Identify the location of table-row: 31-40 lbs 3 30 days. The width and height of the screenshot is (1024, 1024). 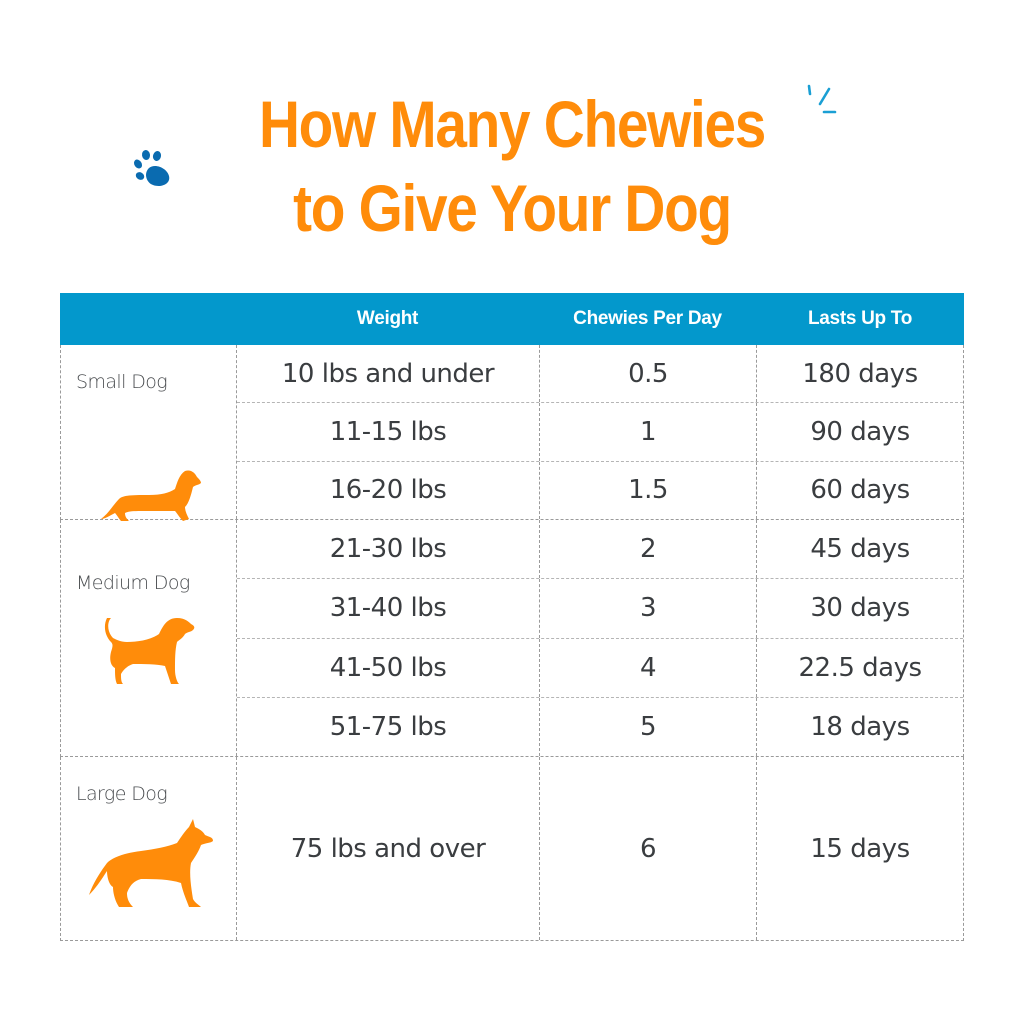
(600, 609).